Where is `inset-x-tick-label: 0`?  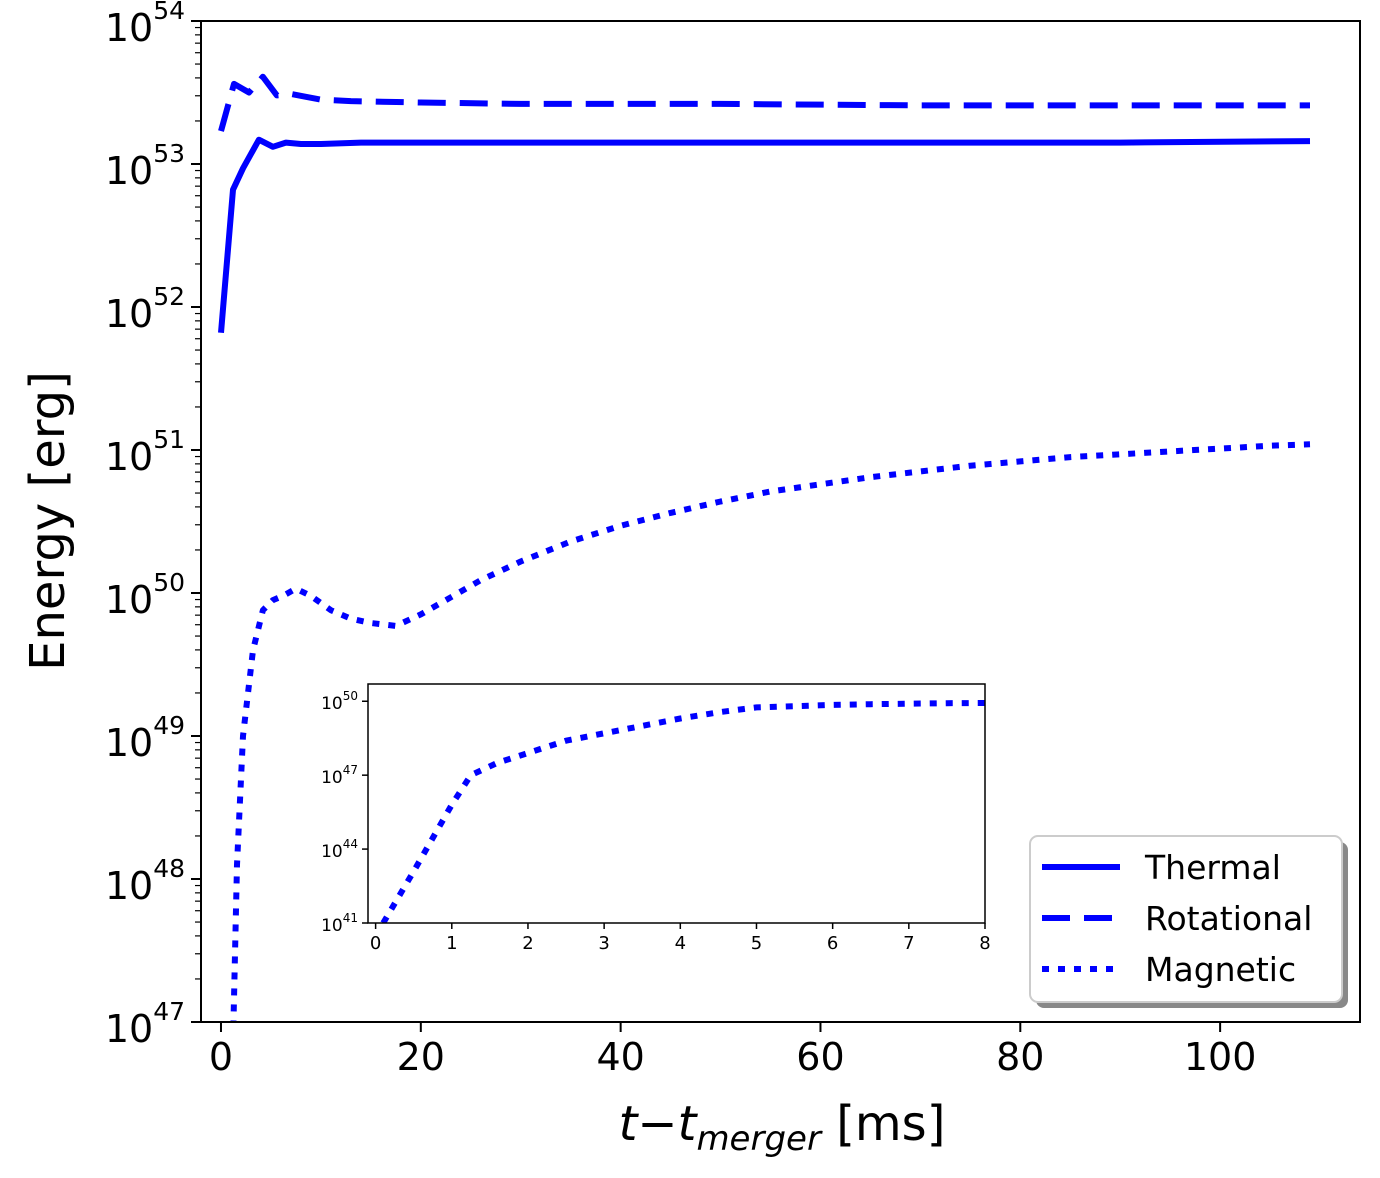 inset-x-tick-label: 0 is located at coordinates (375, 943).